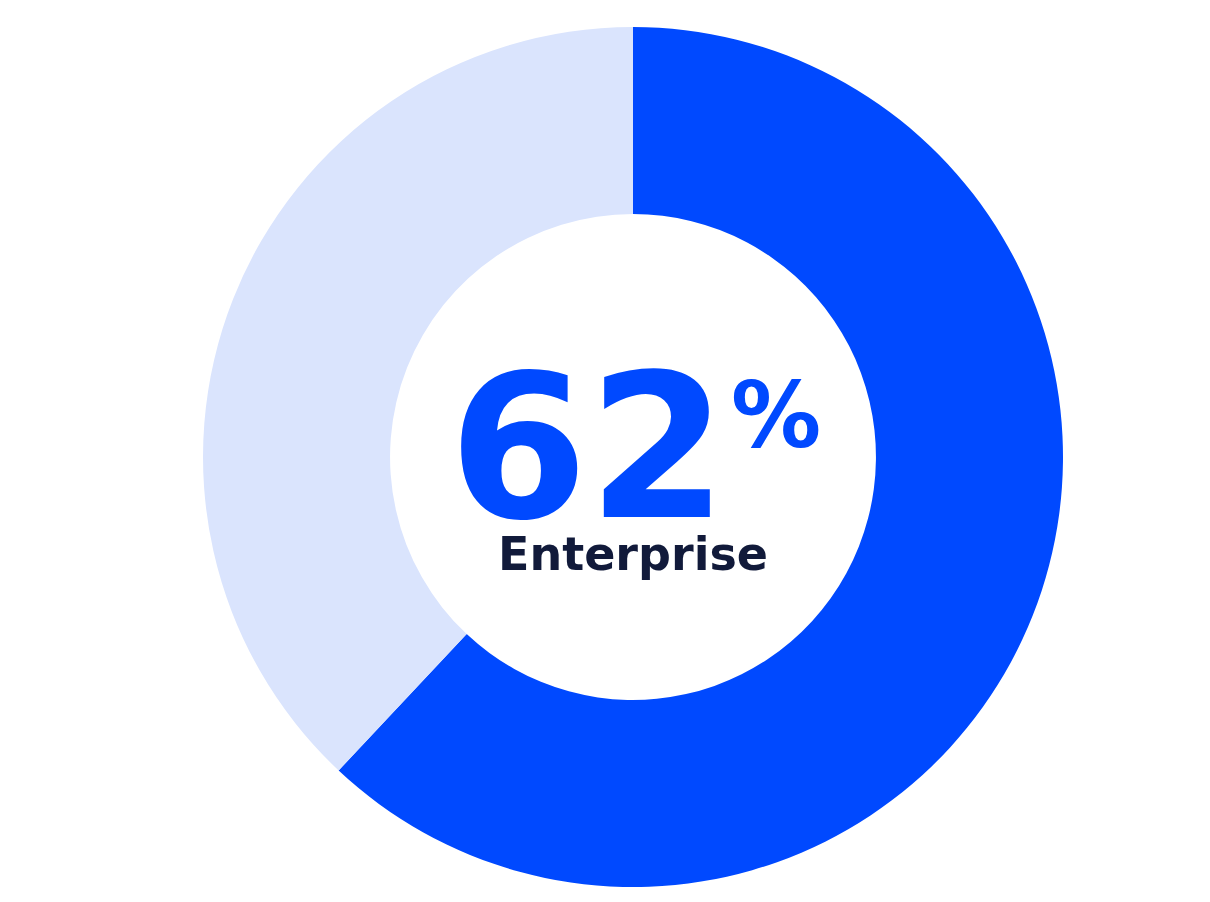  Describe the element at coordinates (633, 554) in the screenshot. I see `slice-label: Enterprise` at that location.